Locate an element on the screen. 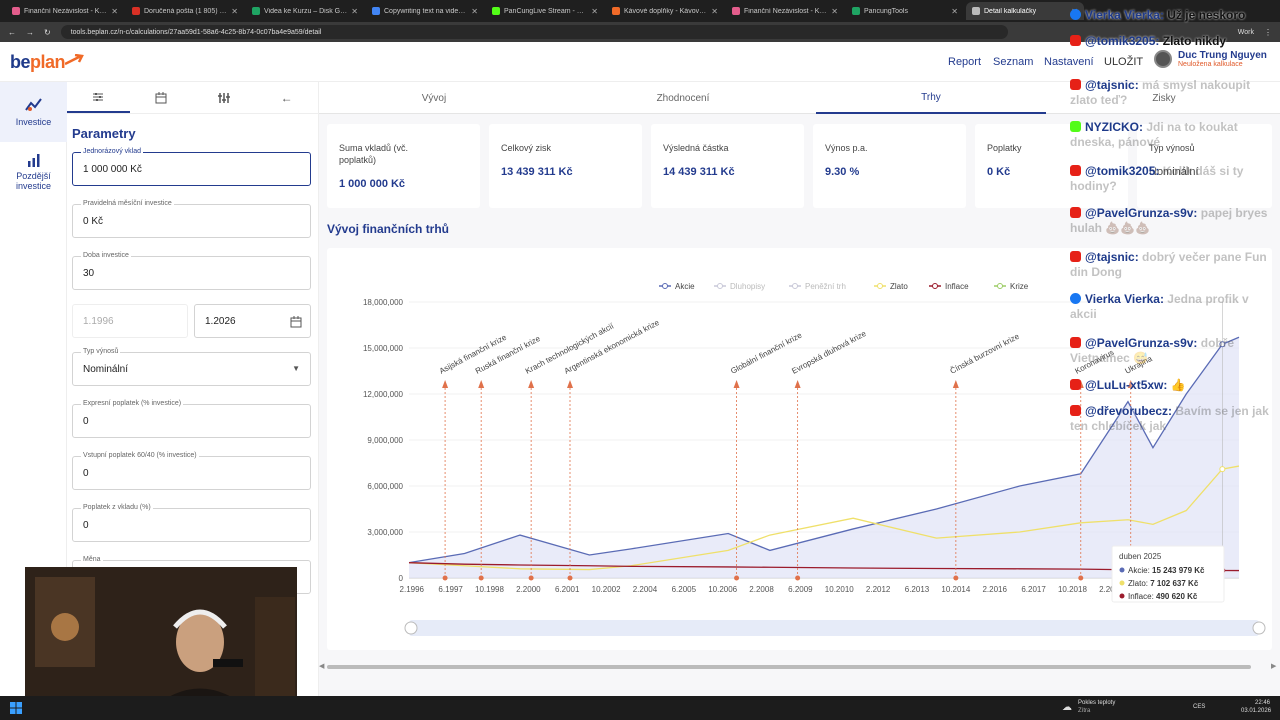 The height and width of the screenshot is (720, 1280). express-fee-field: Expresní poplatek (% investice) 0 is located at coordinates (191, 419).